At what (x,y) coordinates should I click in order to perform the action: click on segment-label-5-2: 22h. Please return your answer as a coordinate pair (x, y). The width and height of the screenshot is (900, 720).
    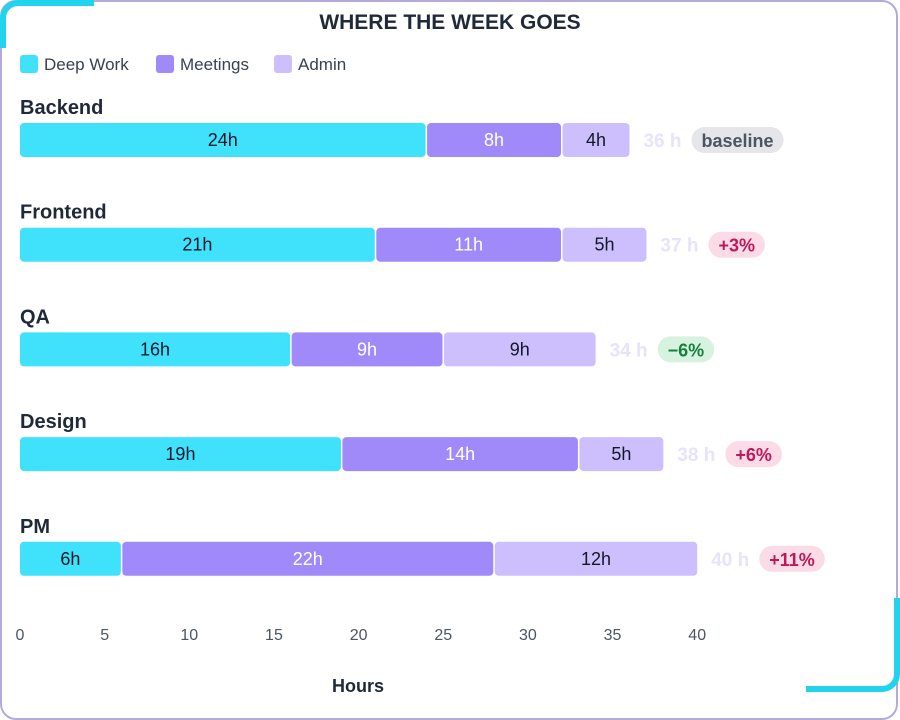
    Looking at the image, I should click on (308, 559).